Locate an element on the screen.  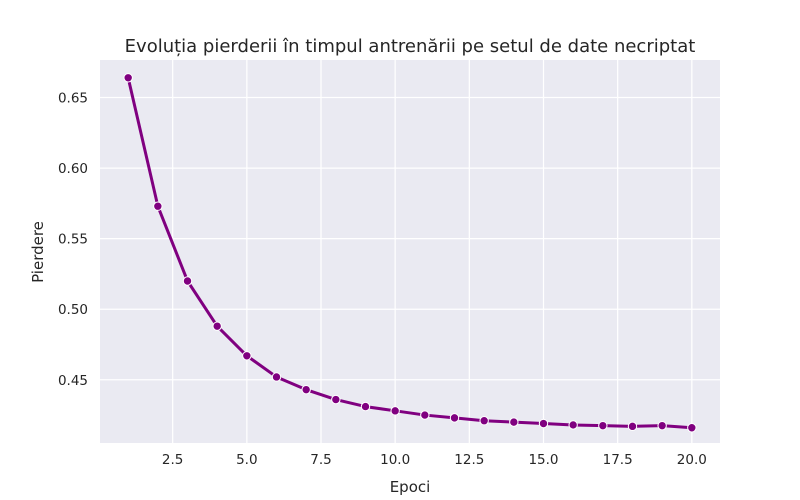
x-tick-label: 2.5 is located at coordinates (172, 460).